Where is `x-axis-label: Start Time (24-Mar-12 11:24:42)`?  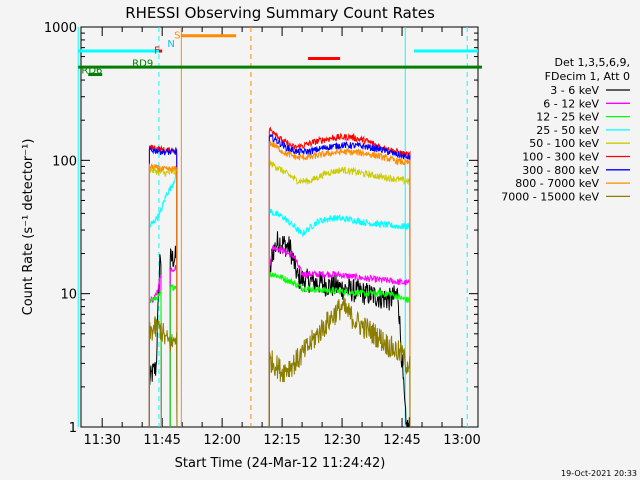
x-axis-label: Start Time (24-Mar-12 11:24:42) is located at coordinates (280, 463).